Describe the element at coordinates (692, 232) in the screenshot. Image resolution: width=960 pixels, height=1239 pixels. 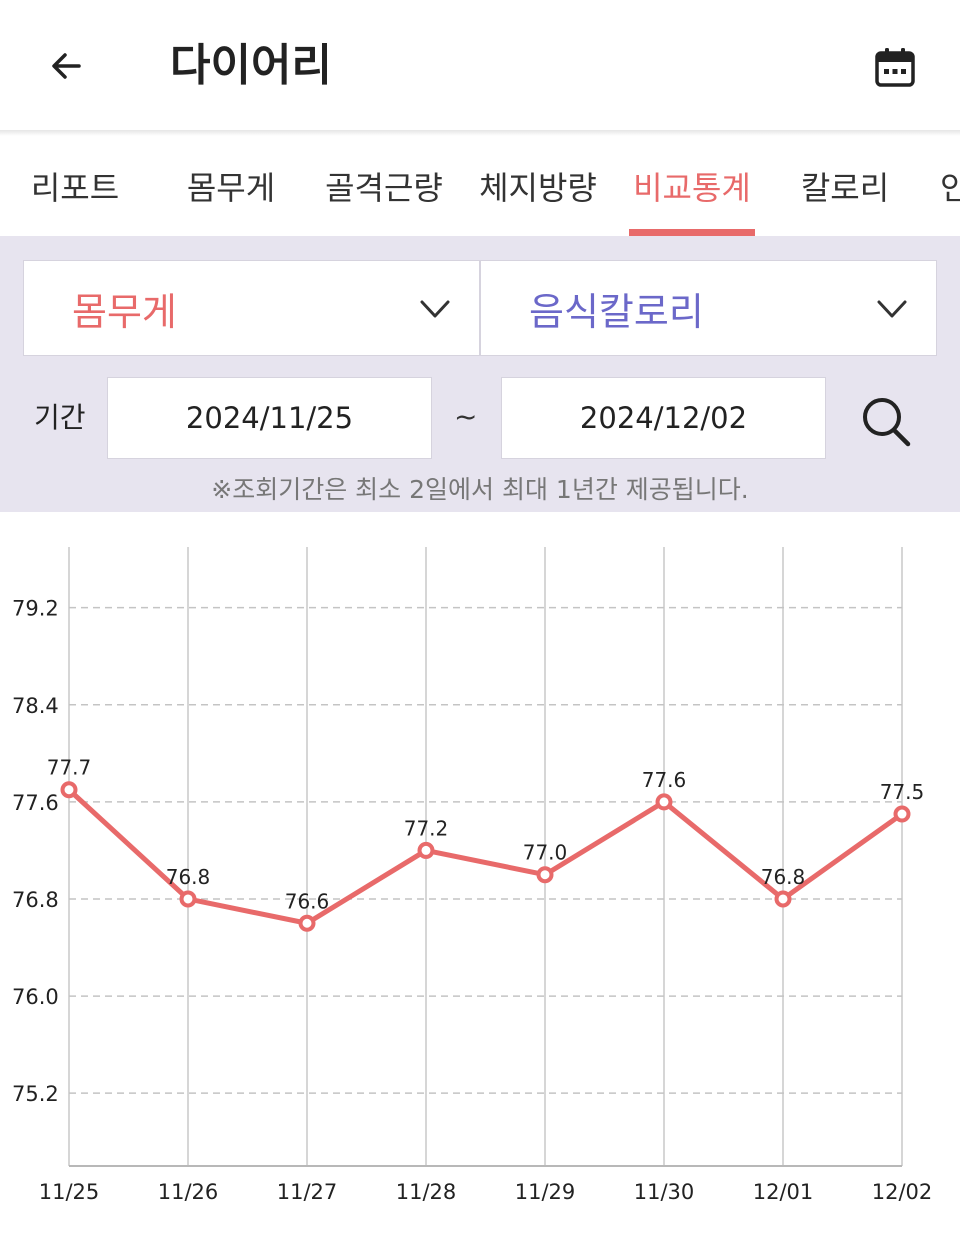
I see `active-tab-indicator` at that location.